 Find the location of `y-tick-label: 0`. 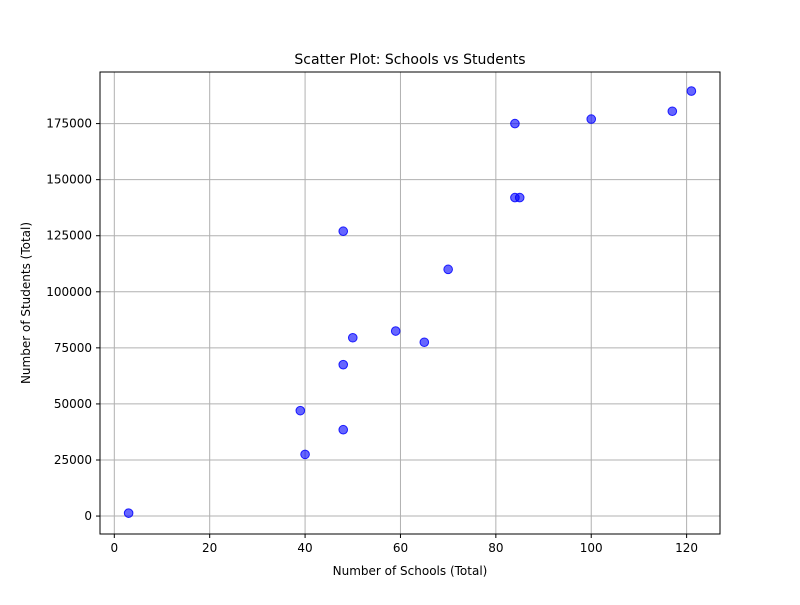

y-tick-label: 0 is located at coordinates (88, 516).